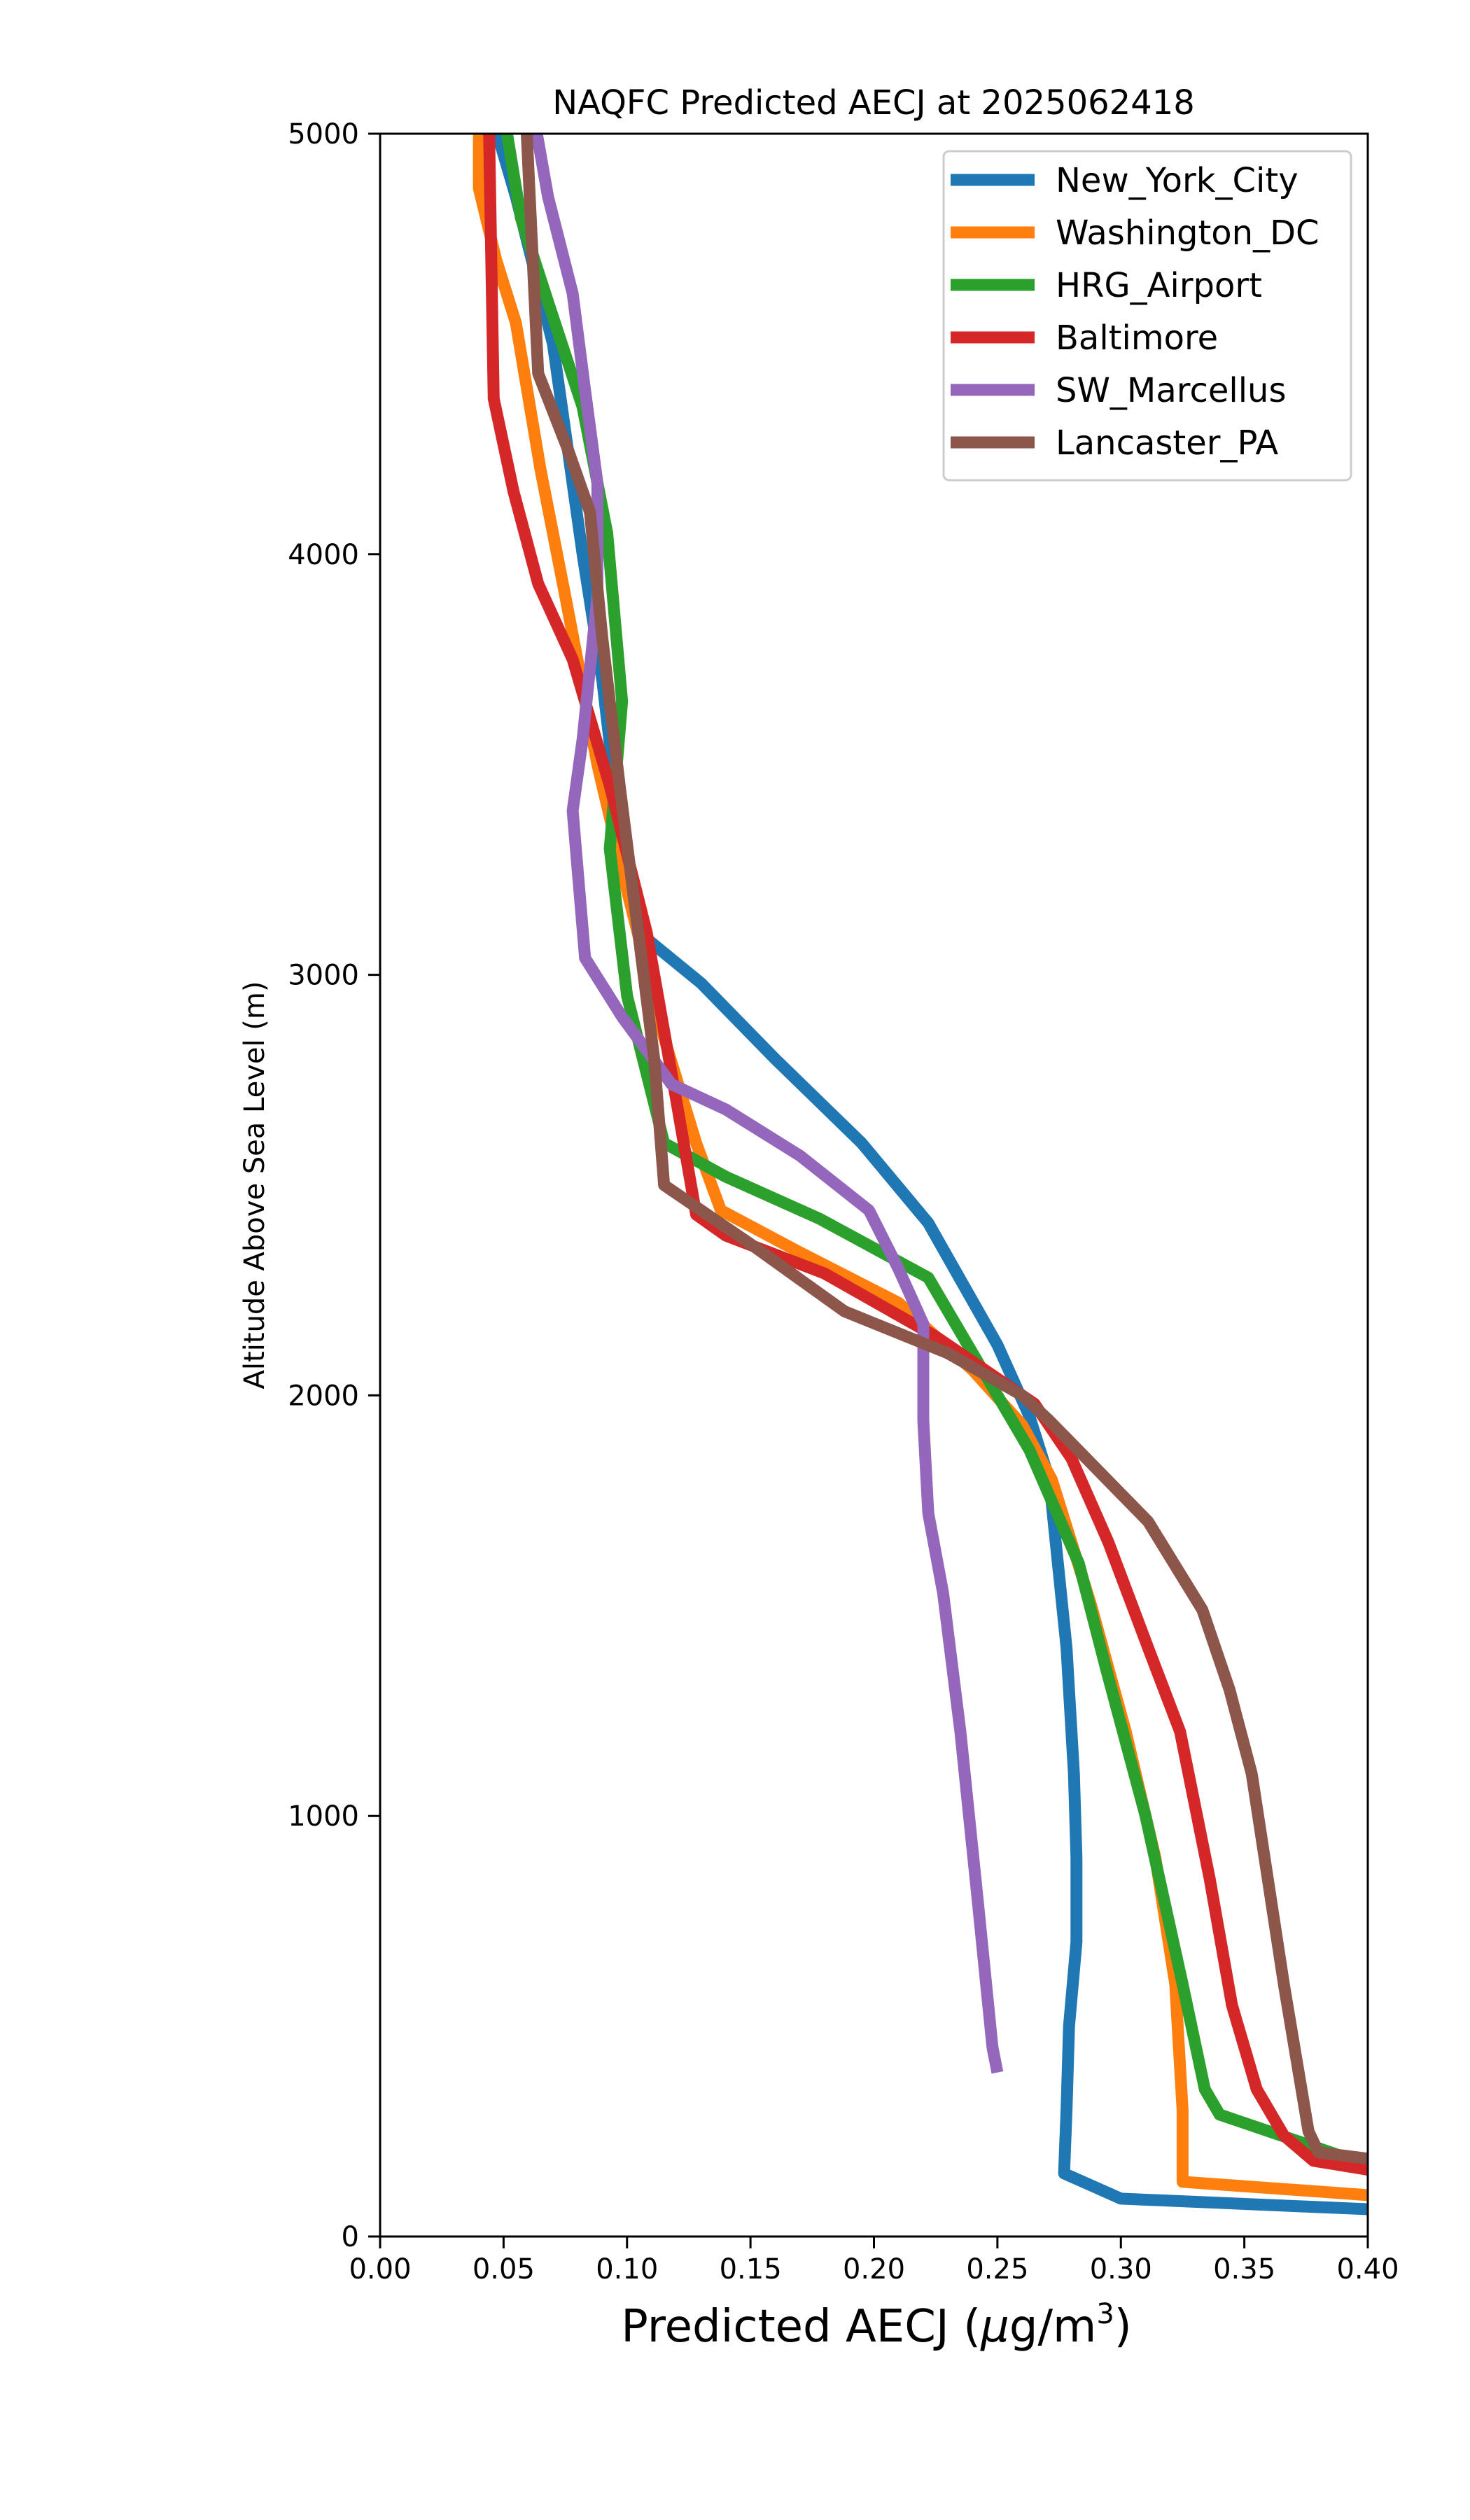 This screenshot has height=2520, width=1470. Describe the element at coordinates (350, 2237) in the screenshot. I see `y-tick-label: 0` at that location.